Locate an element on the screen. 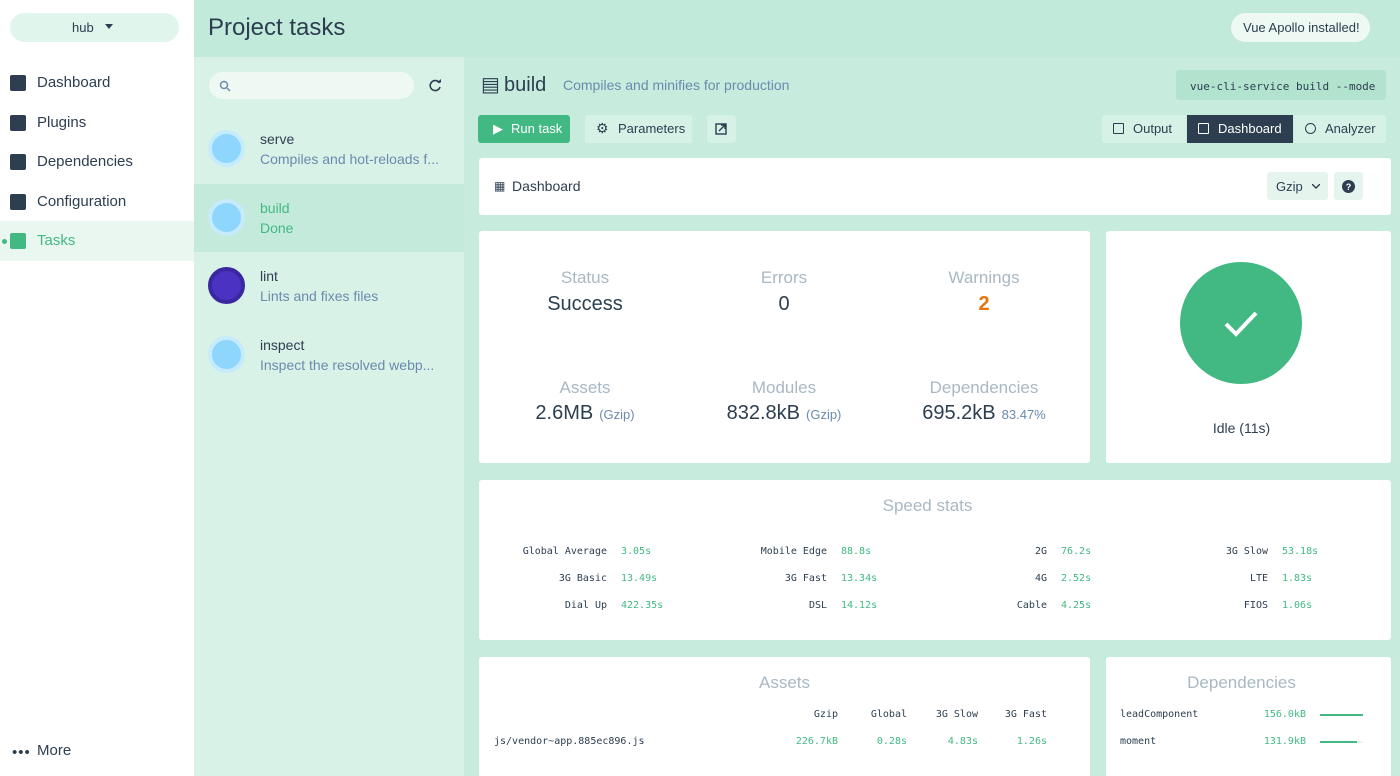 The width and height of the screenshot is (1400, 776). notification is located at coordinates (1300, 27).